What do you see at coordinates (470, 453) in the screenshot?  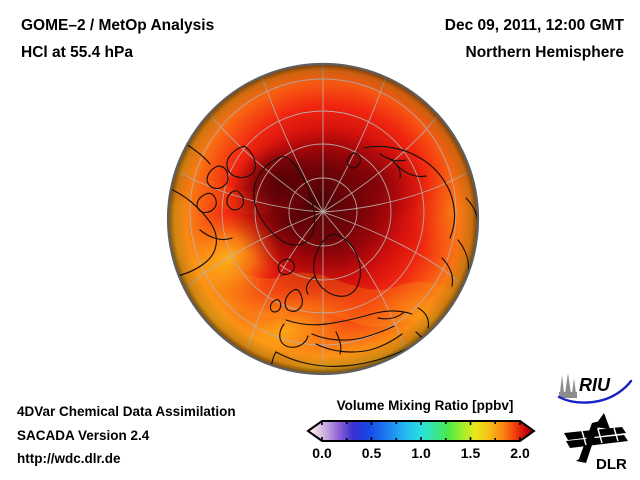 I see `colorbar-tick-label: 1.5` at bounding box center [470, 453].